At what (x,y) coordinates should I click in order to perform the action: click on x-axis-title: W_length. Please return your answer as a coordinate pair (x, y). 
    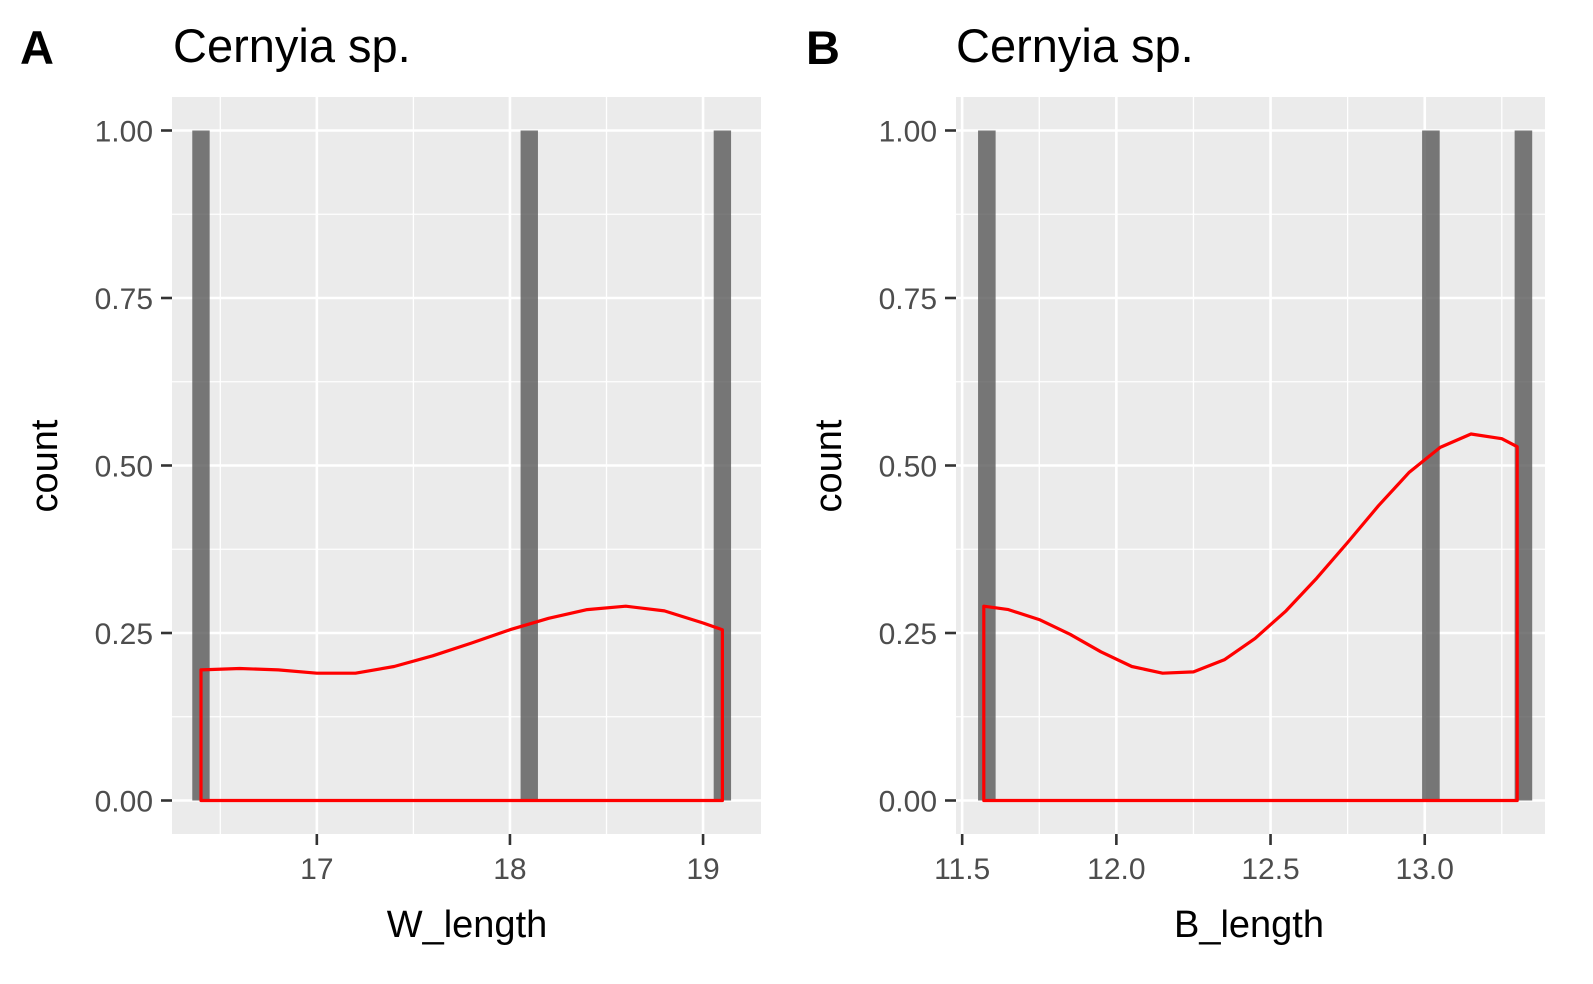
    Looking at the image, I should click on (467, 925).